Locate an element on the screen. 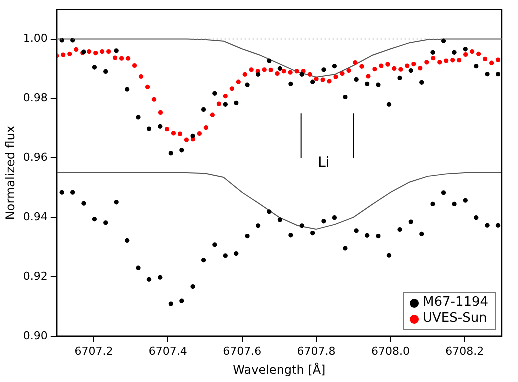 Image resolution: width=518 pixels, height=382 pixels. y-tick-label: 0.92 is located at coordinates (35, 276).